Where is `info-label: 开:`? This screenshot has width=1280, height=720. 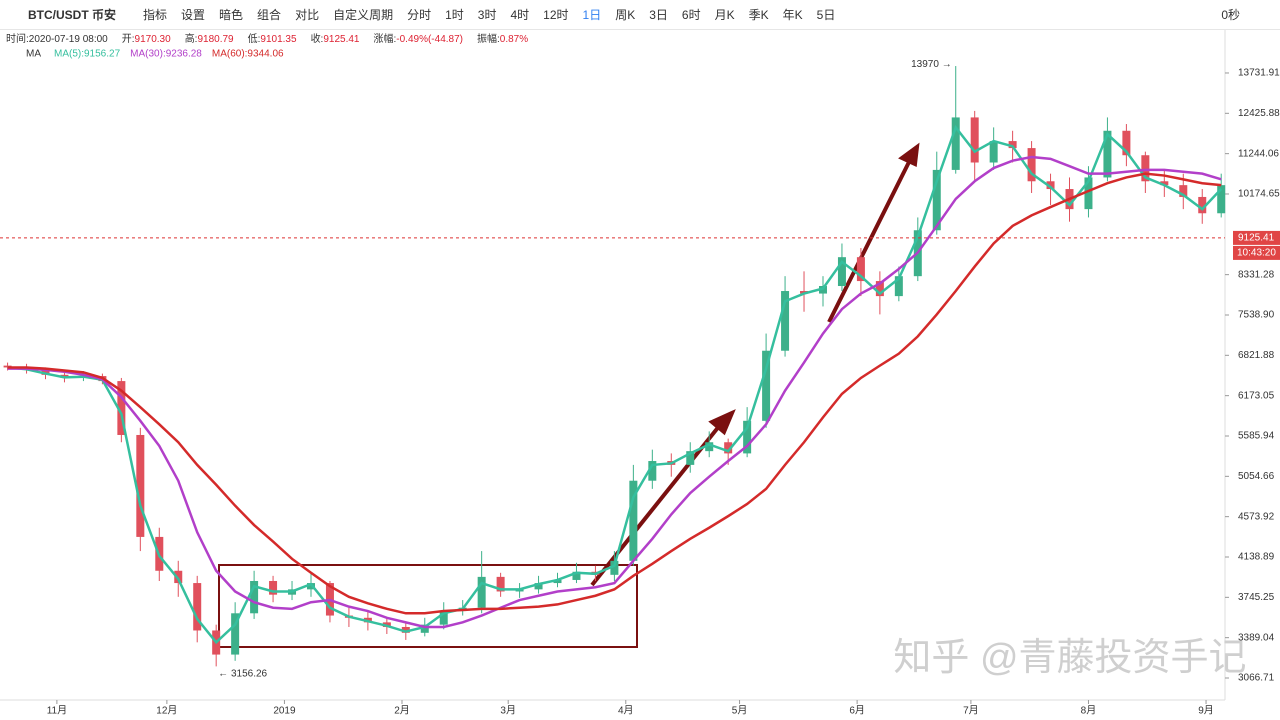 info-label: 开: is located at coordinates (128, 39).